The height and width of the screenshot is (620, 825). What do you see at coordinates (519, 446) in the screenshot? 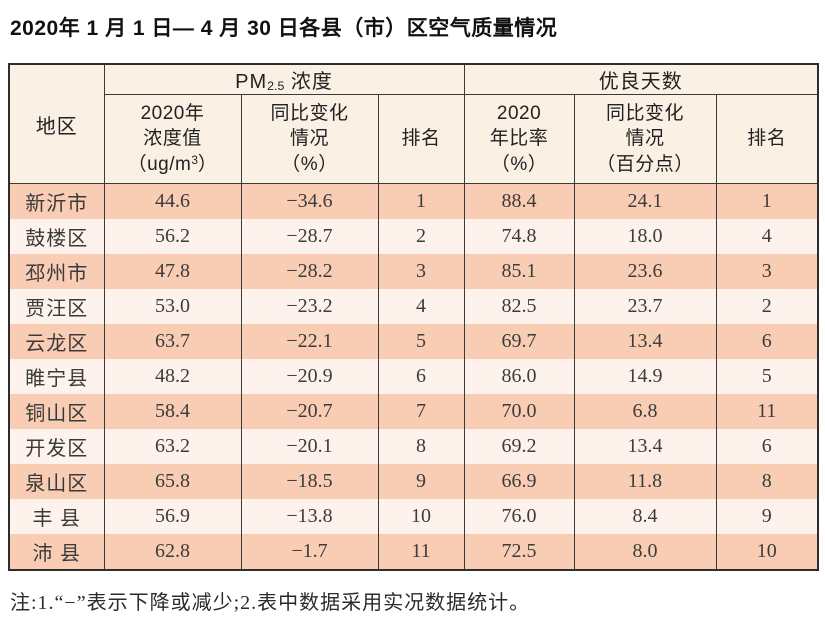
I see `good-days-ratio-cell: 69.2` at bounding box center [519, 446].